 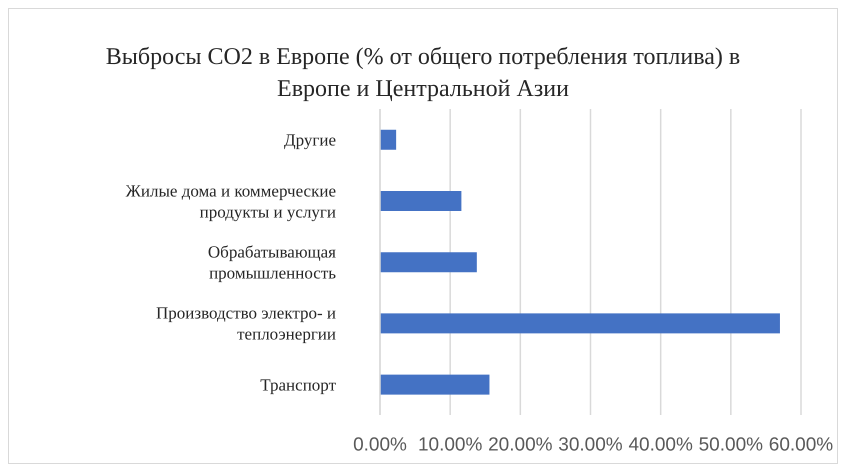 What do you see at coordinates (272, 262) in the screenshot?
I see `y-tick-label: Обрабатывающая промышленность` at bounding box center [272, 262].